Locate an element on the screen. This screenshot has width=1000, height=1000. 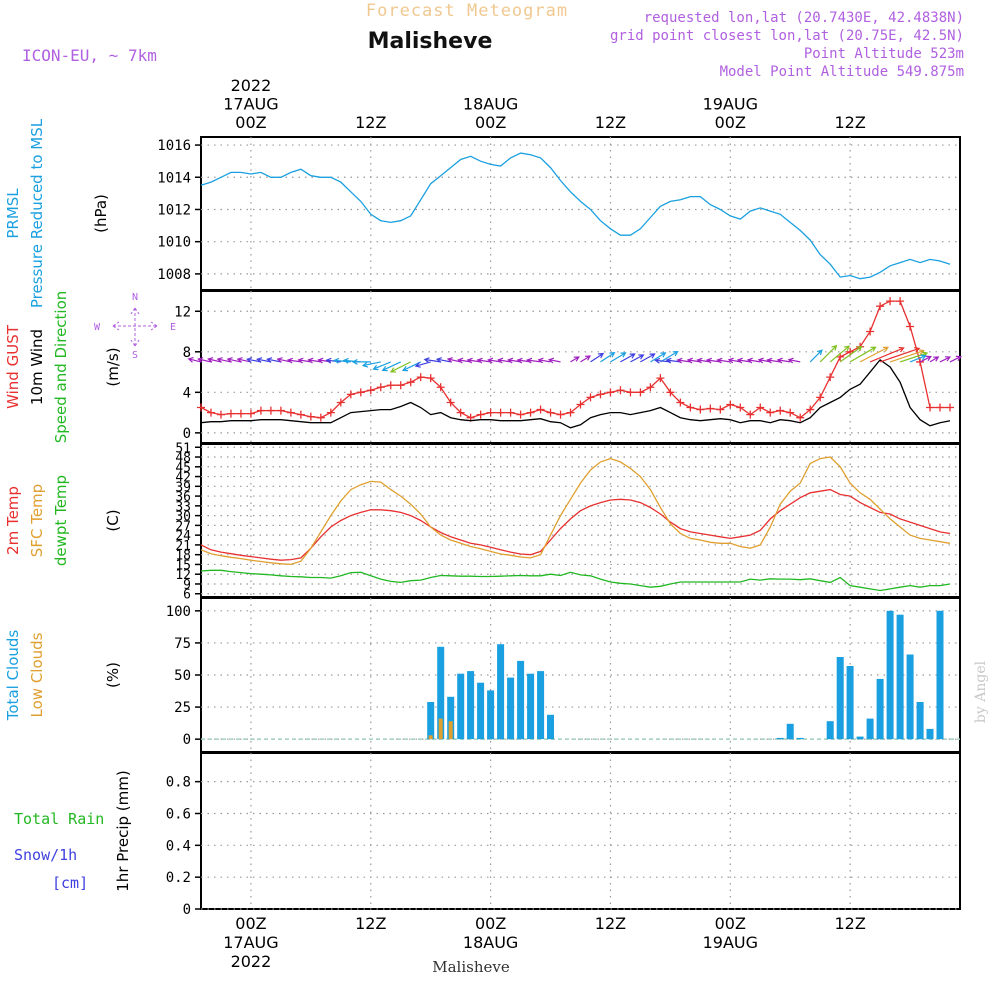
time-label: 17AUG is located at coordinates (250, 942).